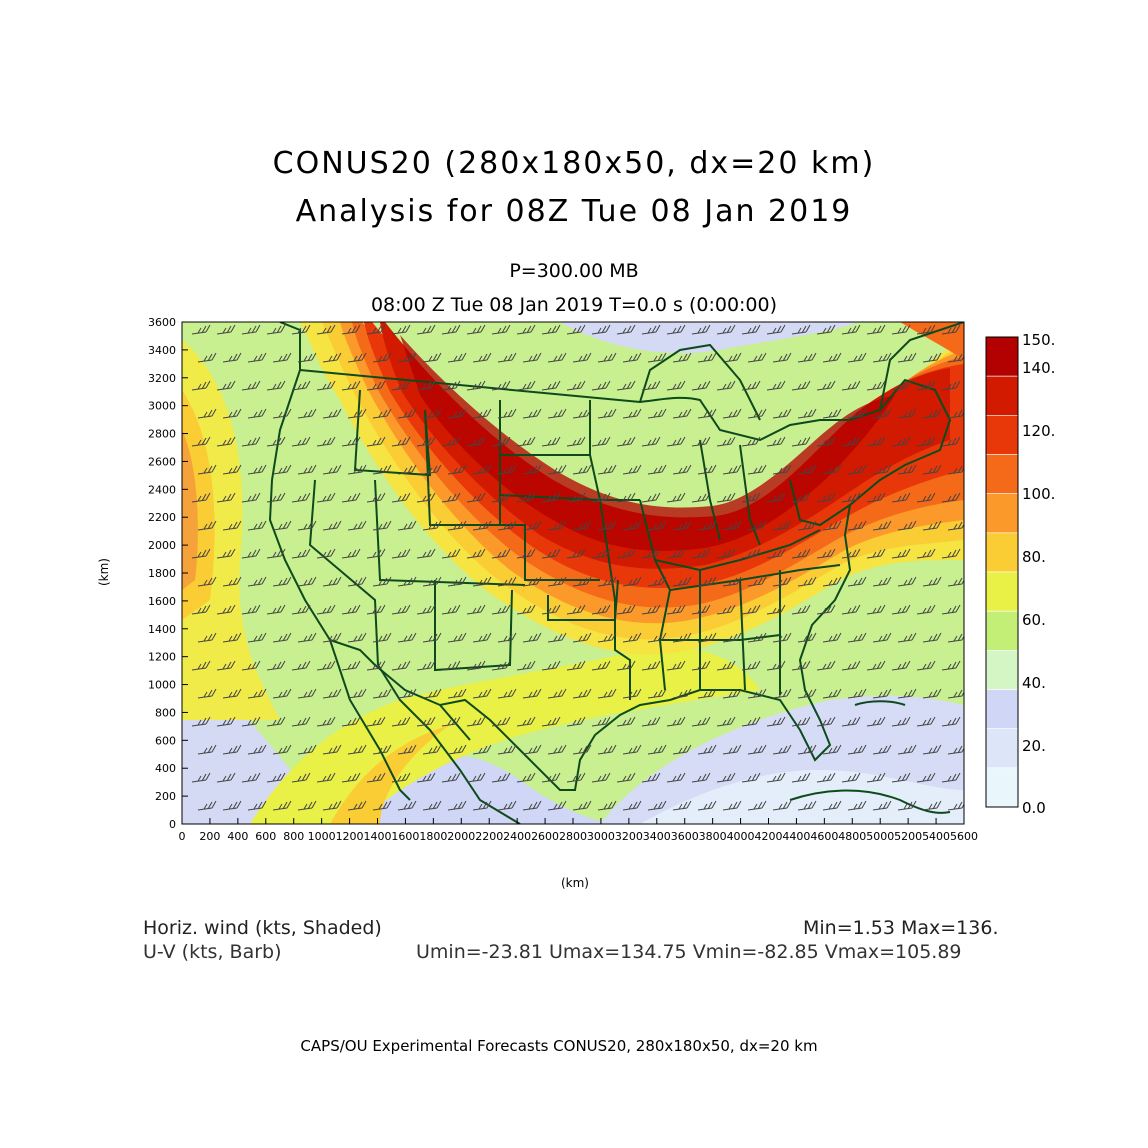 This screenshot has width=1148, height=1148. What do you see at coordinates (852, 836) in the screenshot?
I see `x-tick-label: 4800` at bounding box center [852, 836].